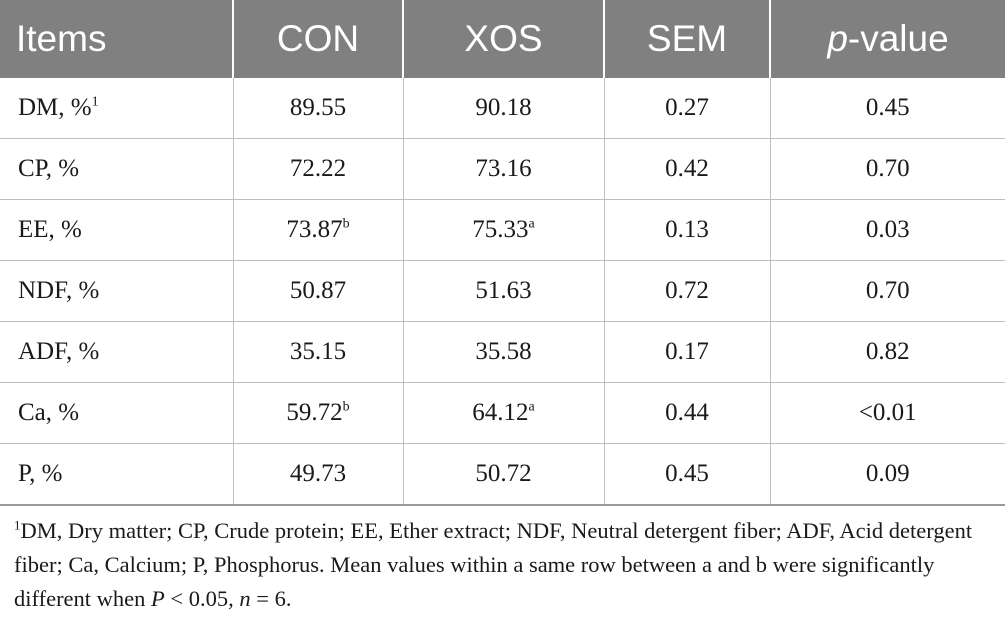 This screenshot has width=1005, height=630. I want to click on table-row: NDF, % 50.87 51.63 0.72 0.70, so click(502, 291).